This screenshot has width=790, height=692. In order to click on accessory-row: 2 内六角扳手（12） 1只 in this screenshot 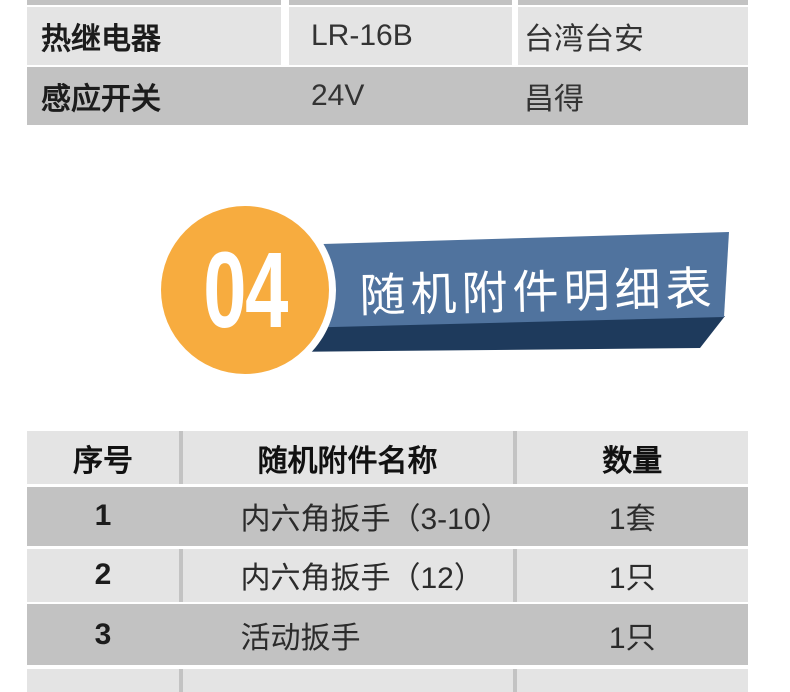, I will do `click(387, 575)`.